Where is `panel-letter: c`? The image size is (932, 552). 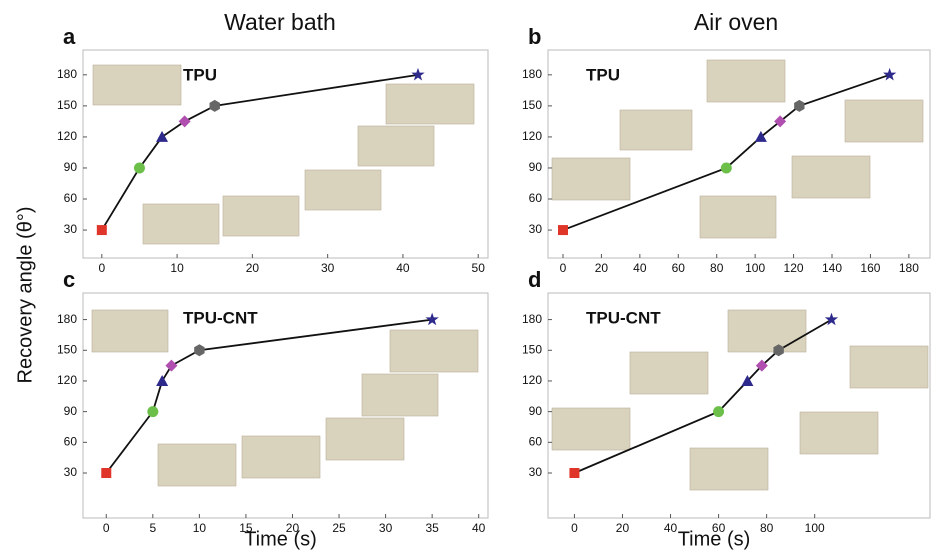 panel-letter: c is located at coordinates (69, 279).